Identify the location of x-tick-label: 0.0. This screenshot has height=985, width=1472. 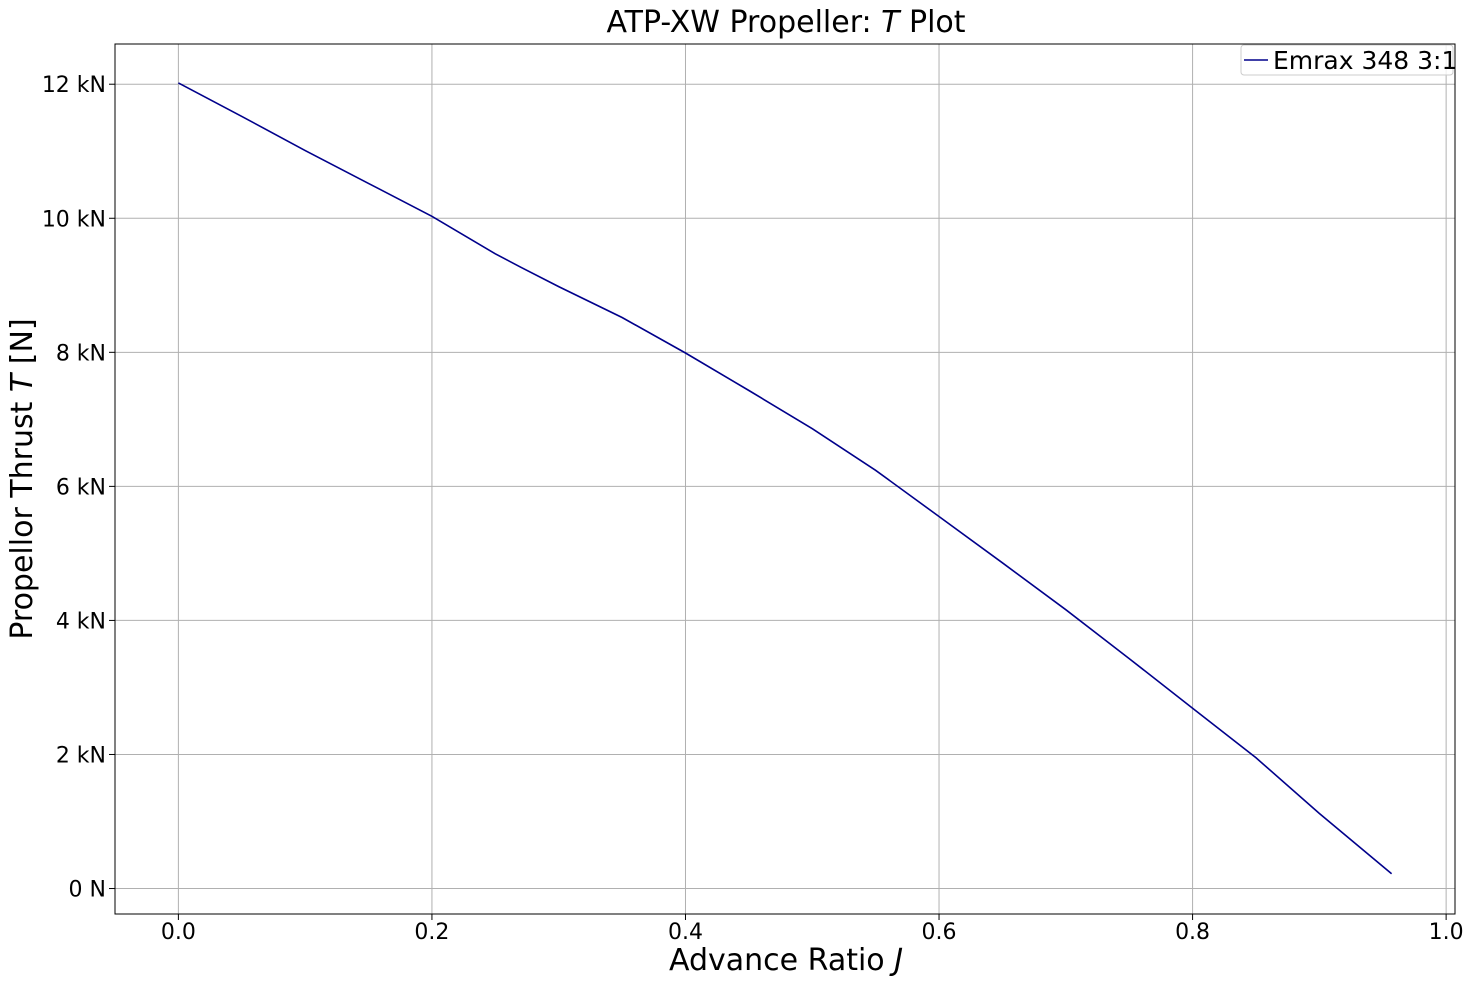
(178, 932).